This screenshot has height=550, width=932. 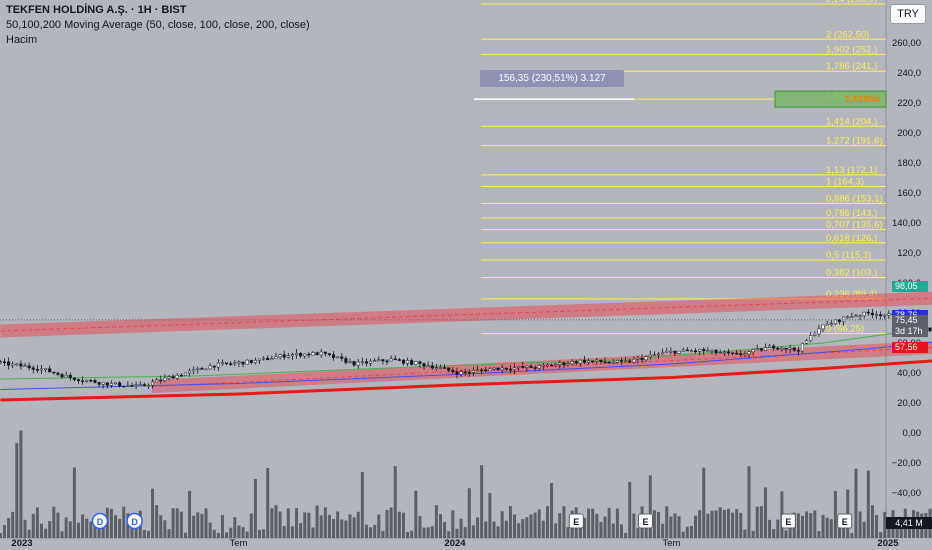 What do you see at coordinates (909, 163) in the screenshot?
I see `y-tick-label: 180,0` at bounding box center [909, 163].